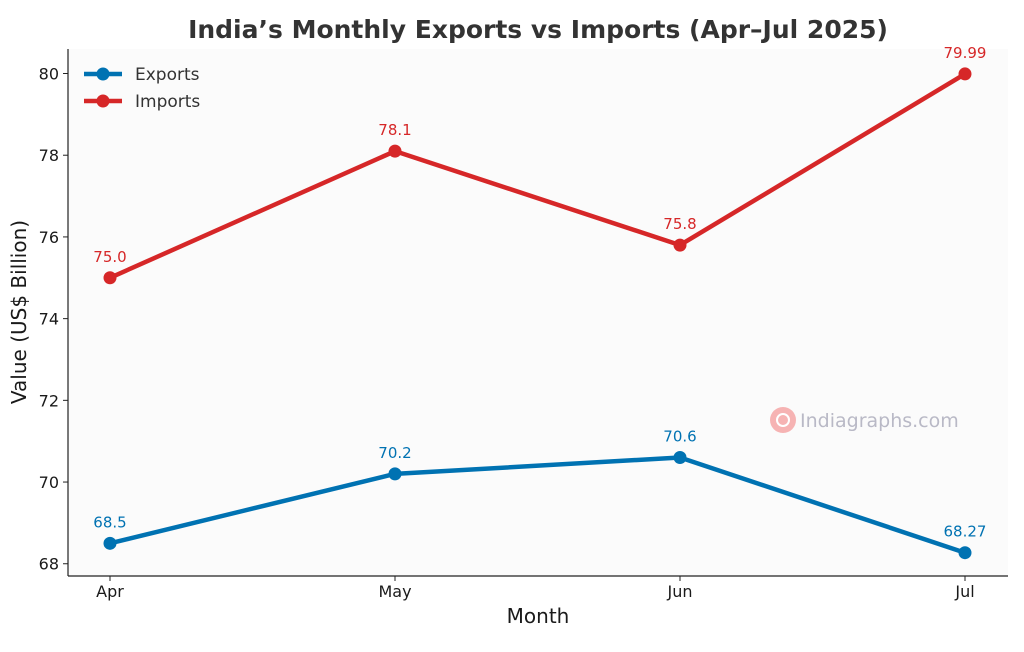  I want to click on x-axis-ticks: Apr May Jun Jul, so click(535, 588).